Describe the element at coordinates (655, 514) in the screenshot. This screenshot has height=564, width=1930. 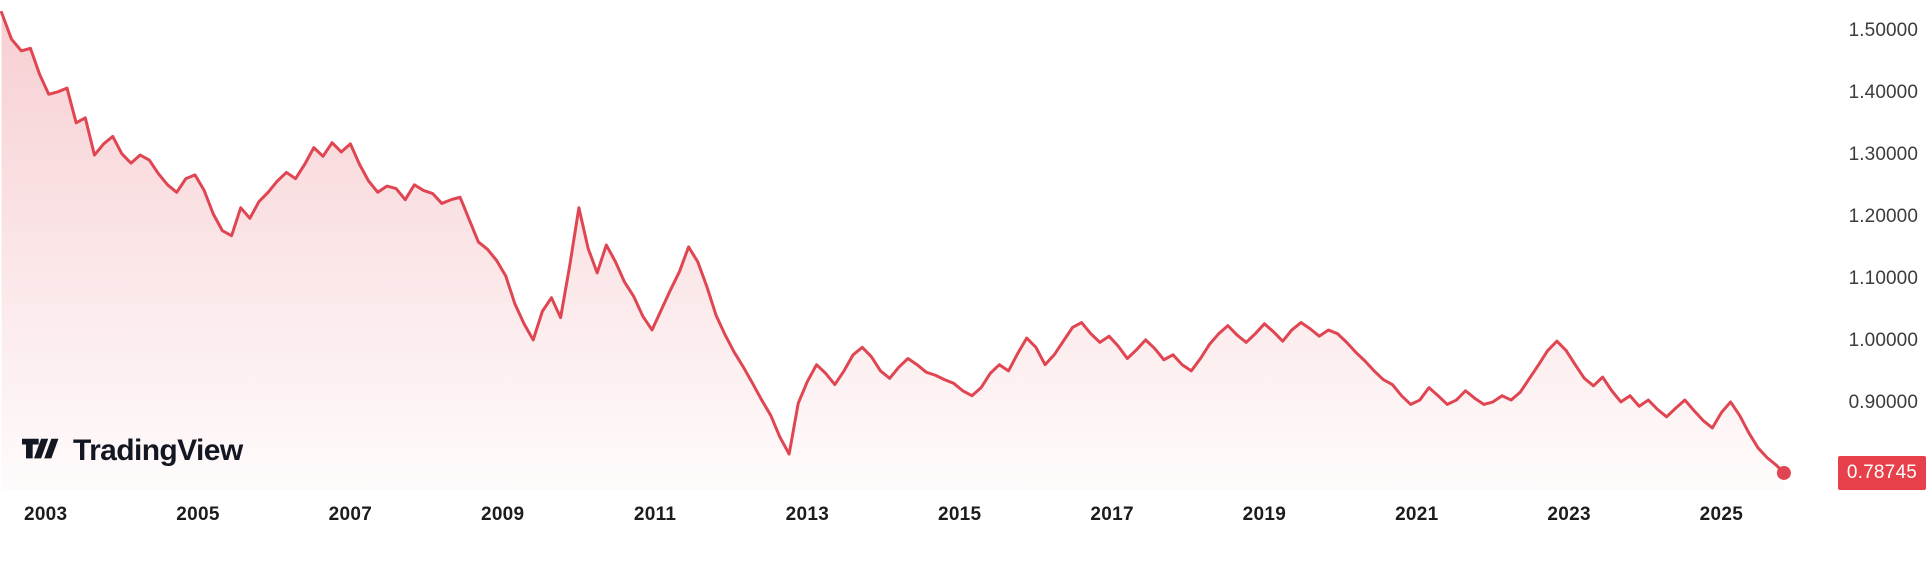
I see `time-axis-tick: 2011` at that location.